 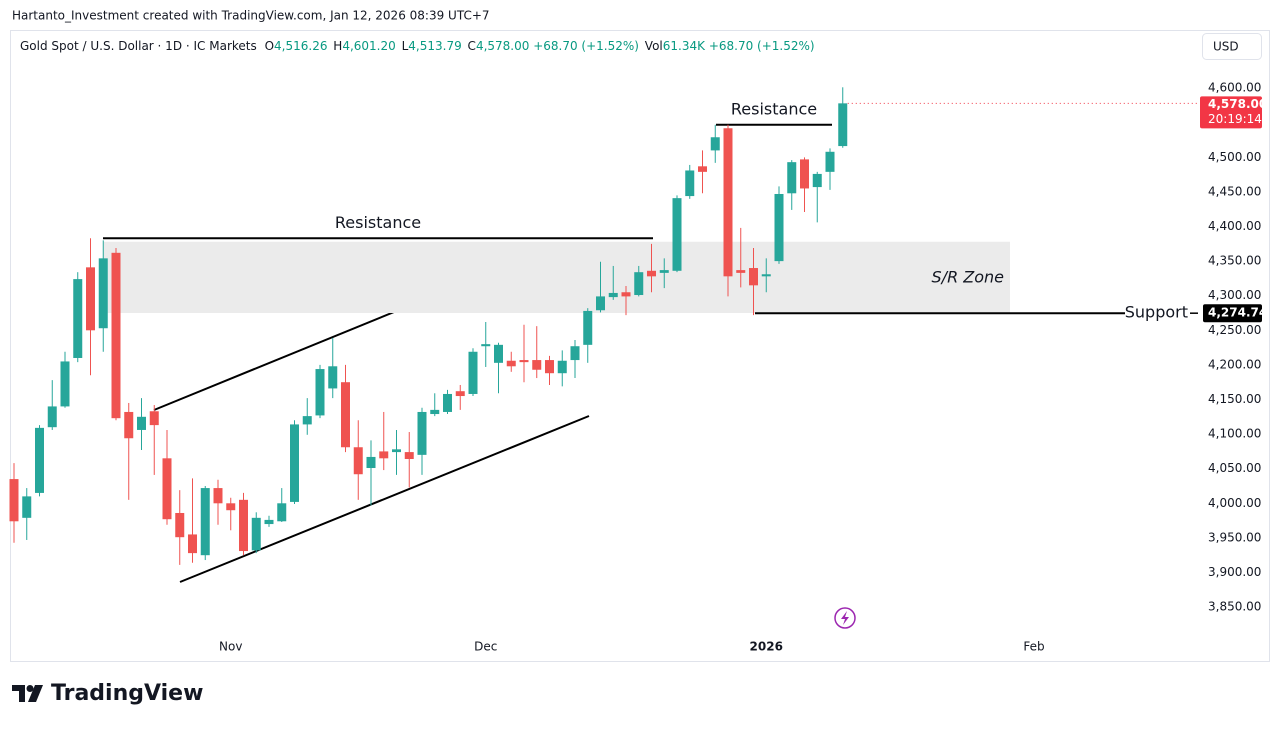 What do you see at coordinates (1234, 572) in the screenshot?
I see `y-tick-label: 3,900.00` at bounding box center [1234, 572].